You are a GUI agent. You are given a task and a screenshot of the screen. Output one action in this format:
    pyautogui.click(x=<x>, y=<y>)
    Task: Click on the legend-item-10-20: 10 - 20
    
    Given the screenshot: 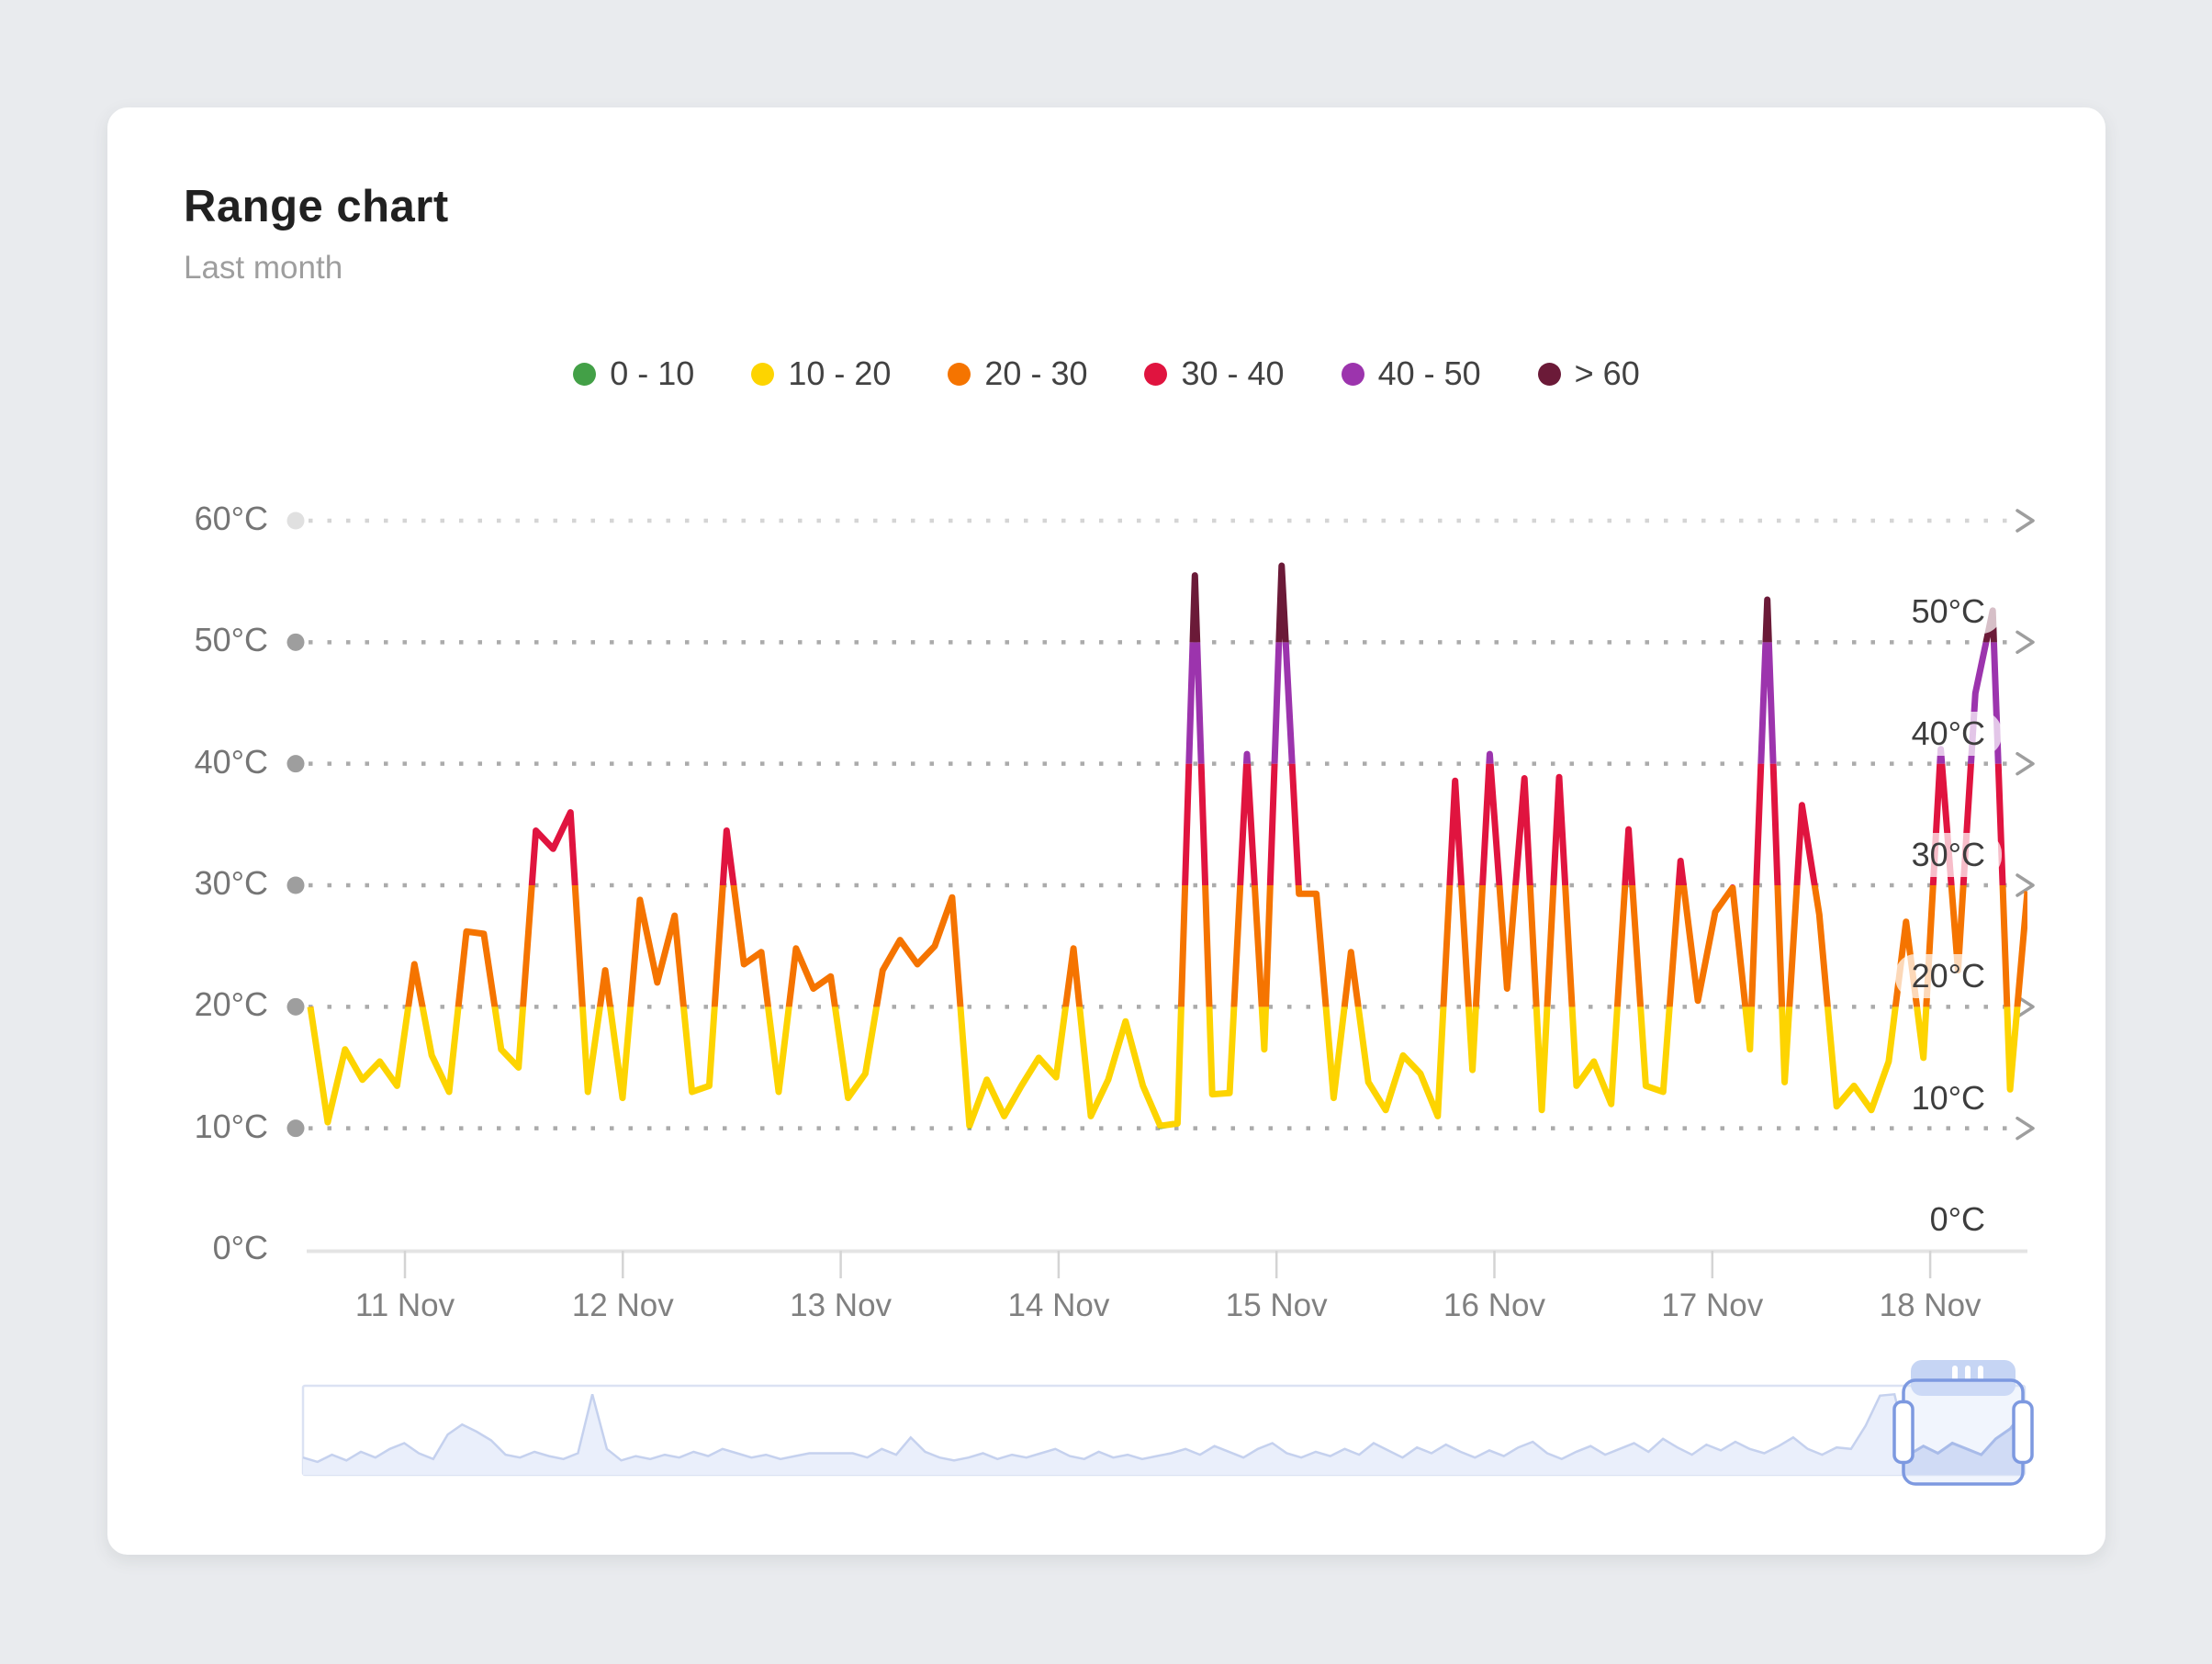 What is the action you would take?
    pyautogui.click(x=821, y=373)
    